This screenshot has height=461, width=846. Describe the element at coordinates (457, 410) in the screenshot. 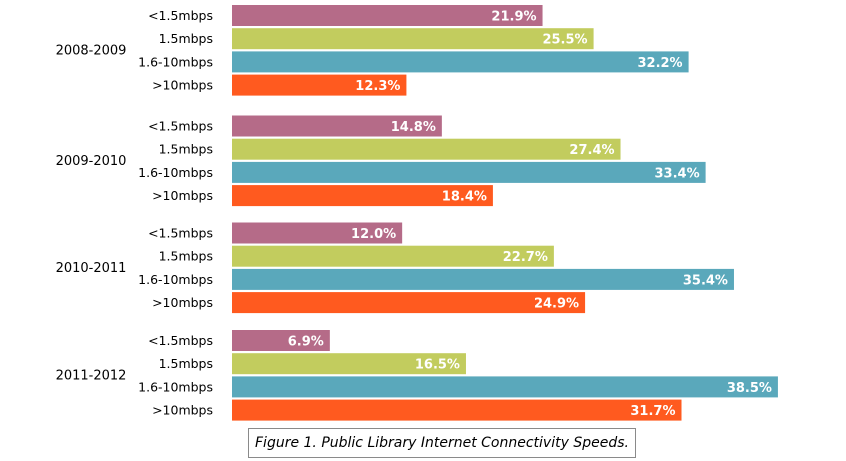

I see `bar-2011-2012-gt-10mbps` at that location.